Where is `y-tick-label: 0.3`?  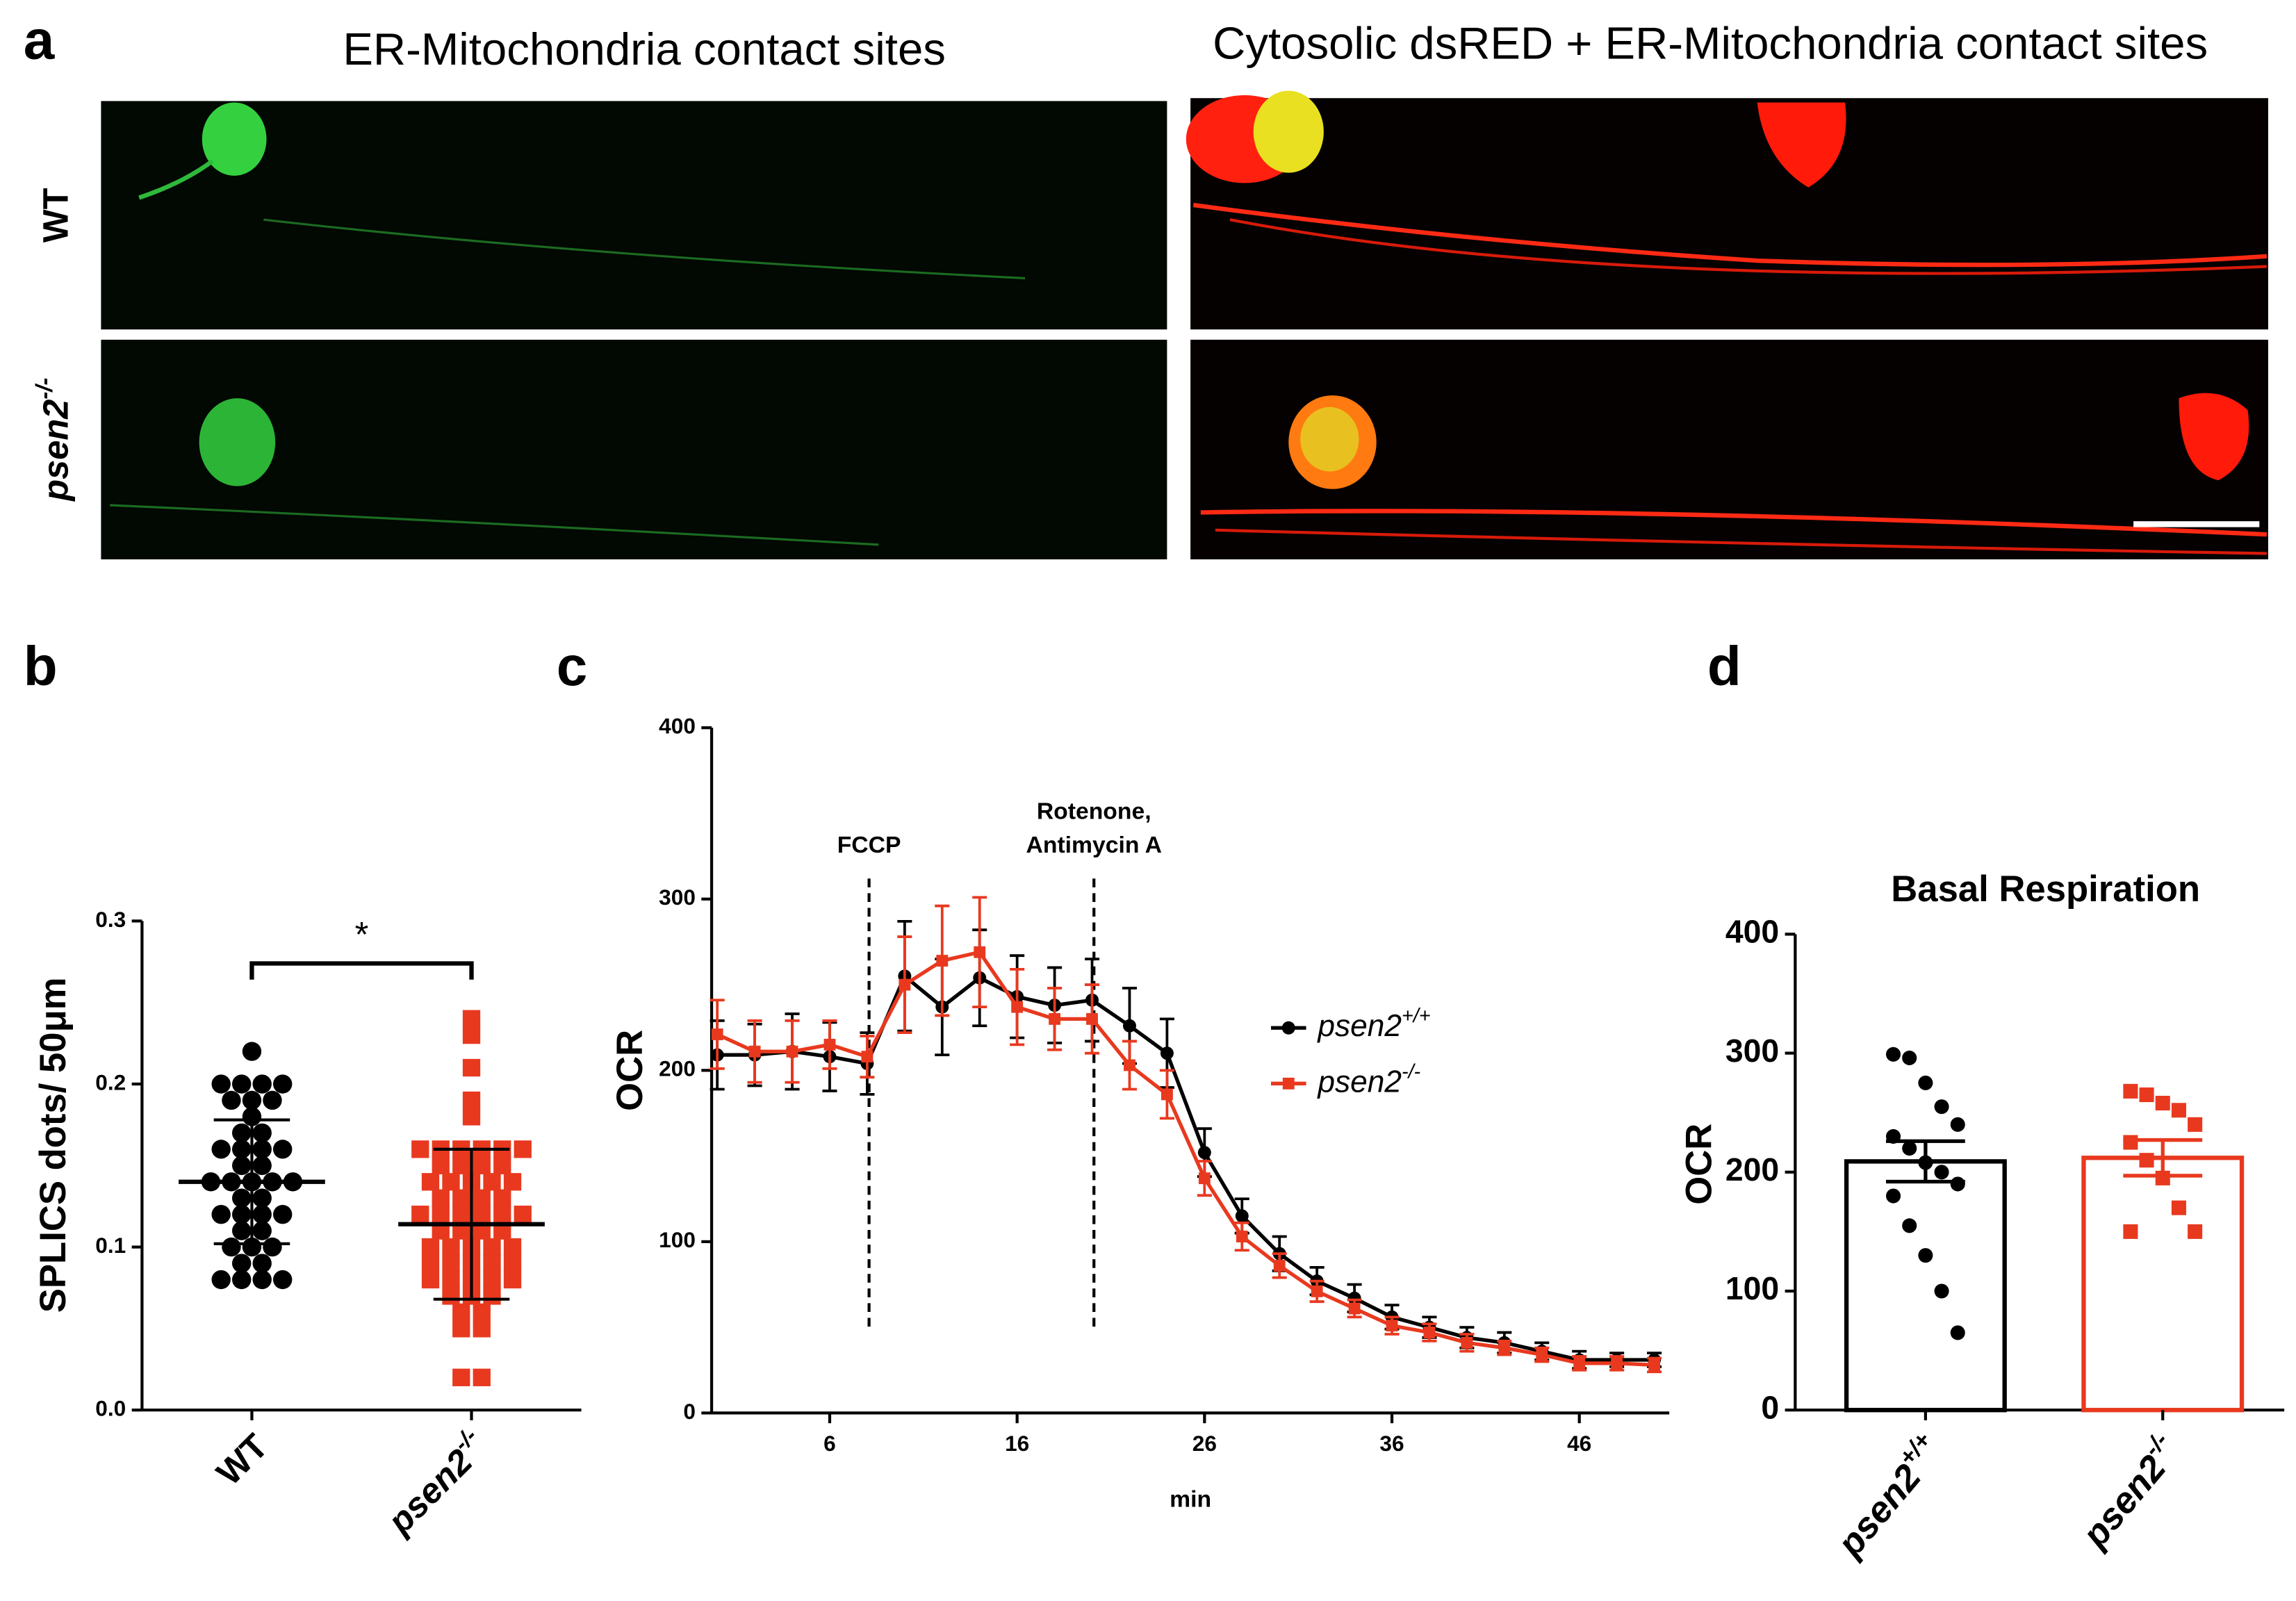 y-tick-label: 0.3 is located at coordinates (110, 919).